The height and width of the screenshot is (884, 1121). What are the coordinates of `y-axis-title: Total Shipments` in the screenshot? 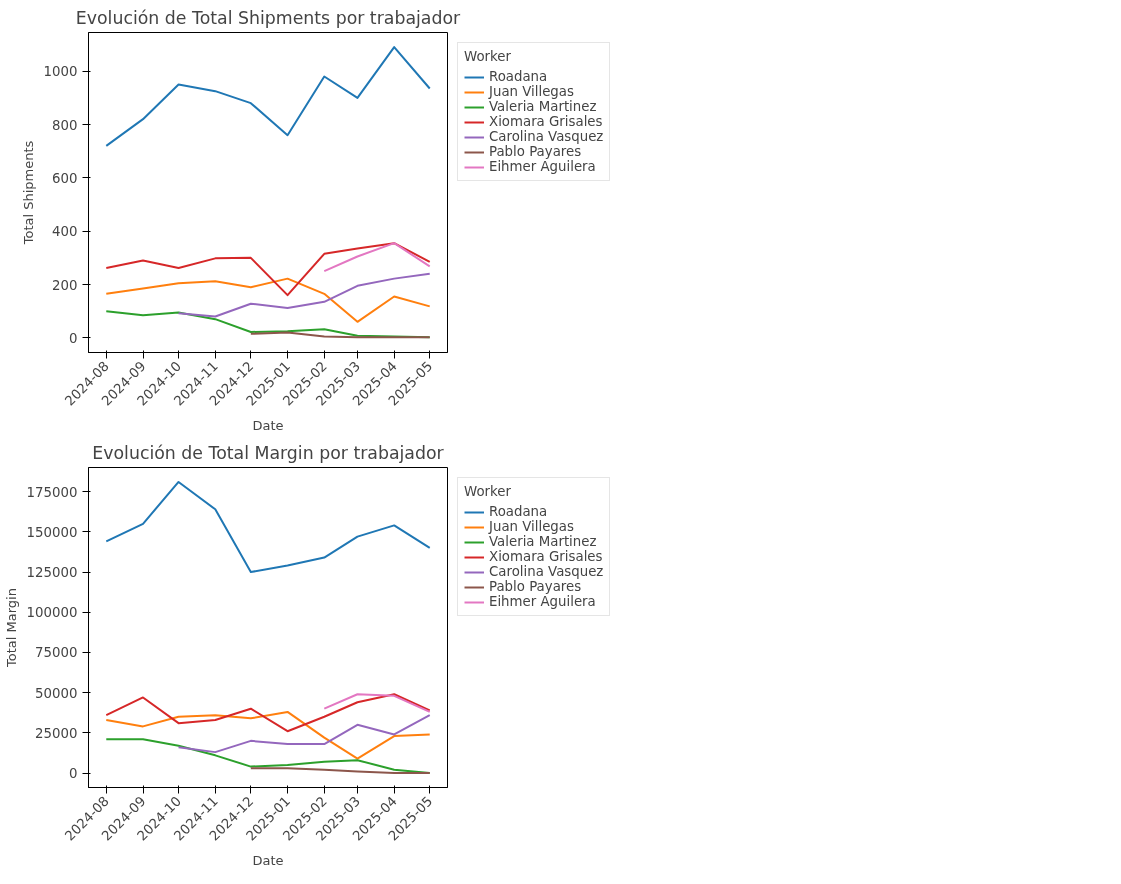 It's located at (28, 193).